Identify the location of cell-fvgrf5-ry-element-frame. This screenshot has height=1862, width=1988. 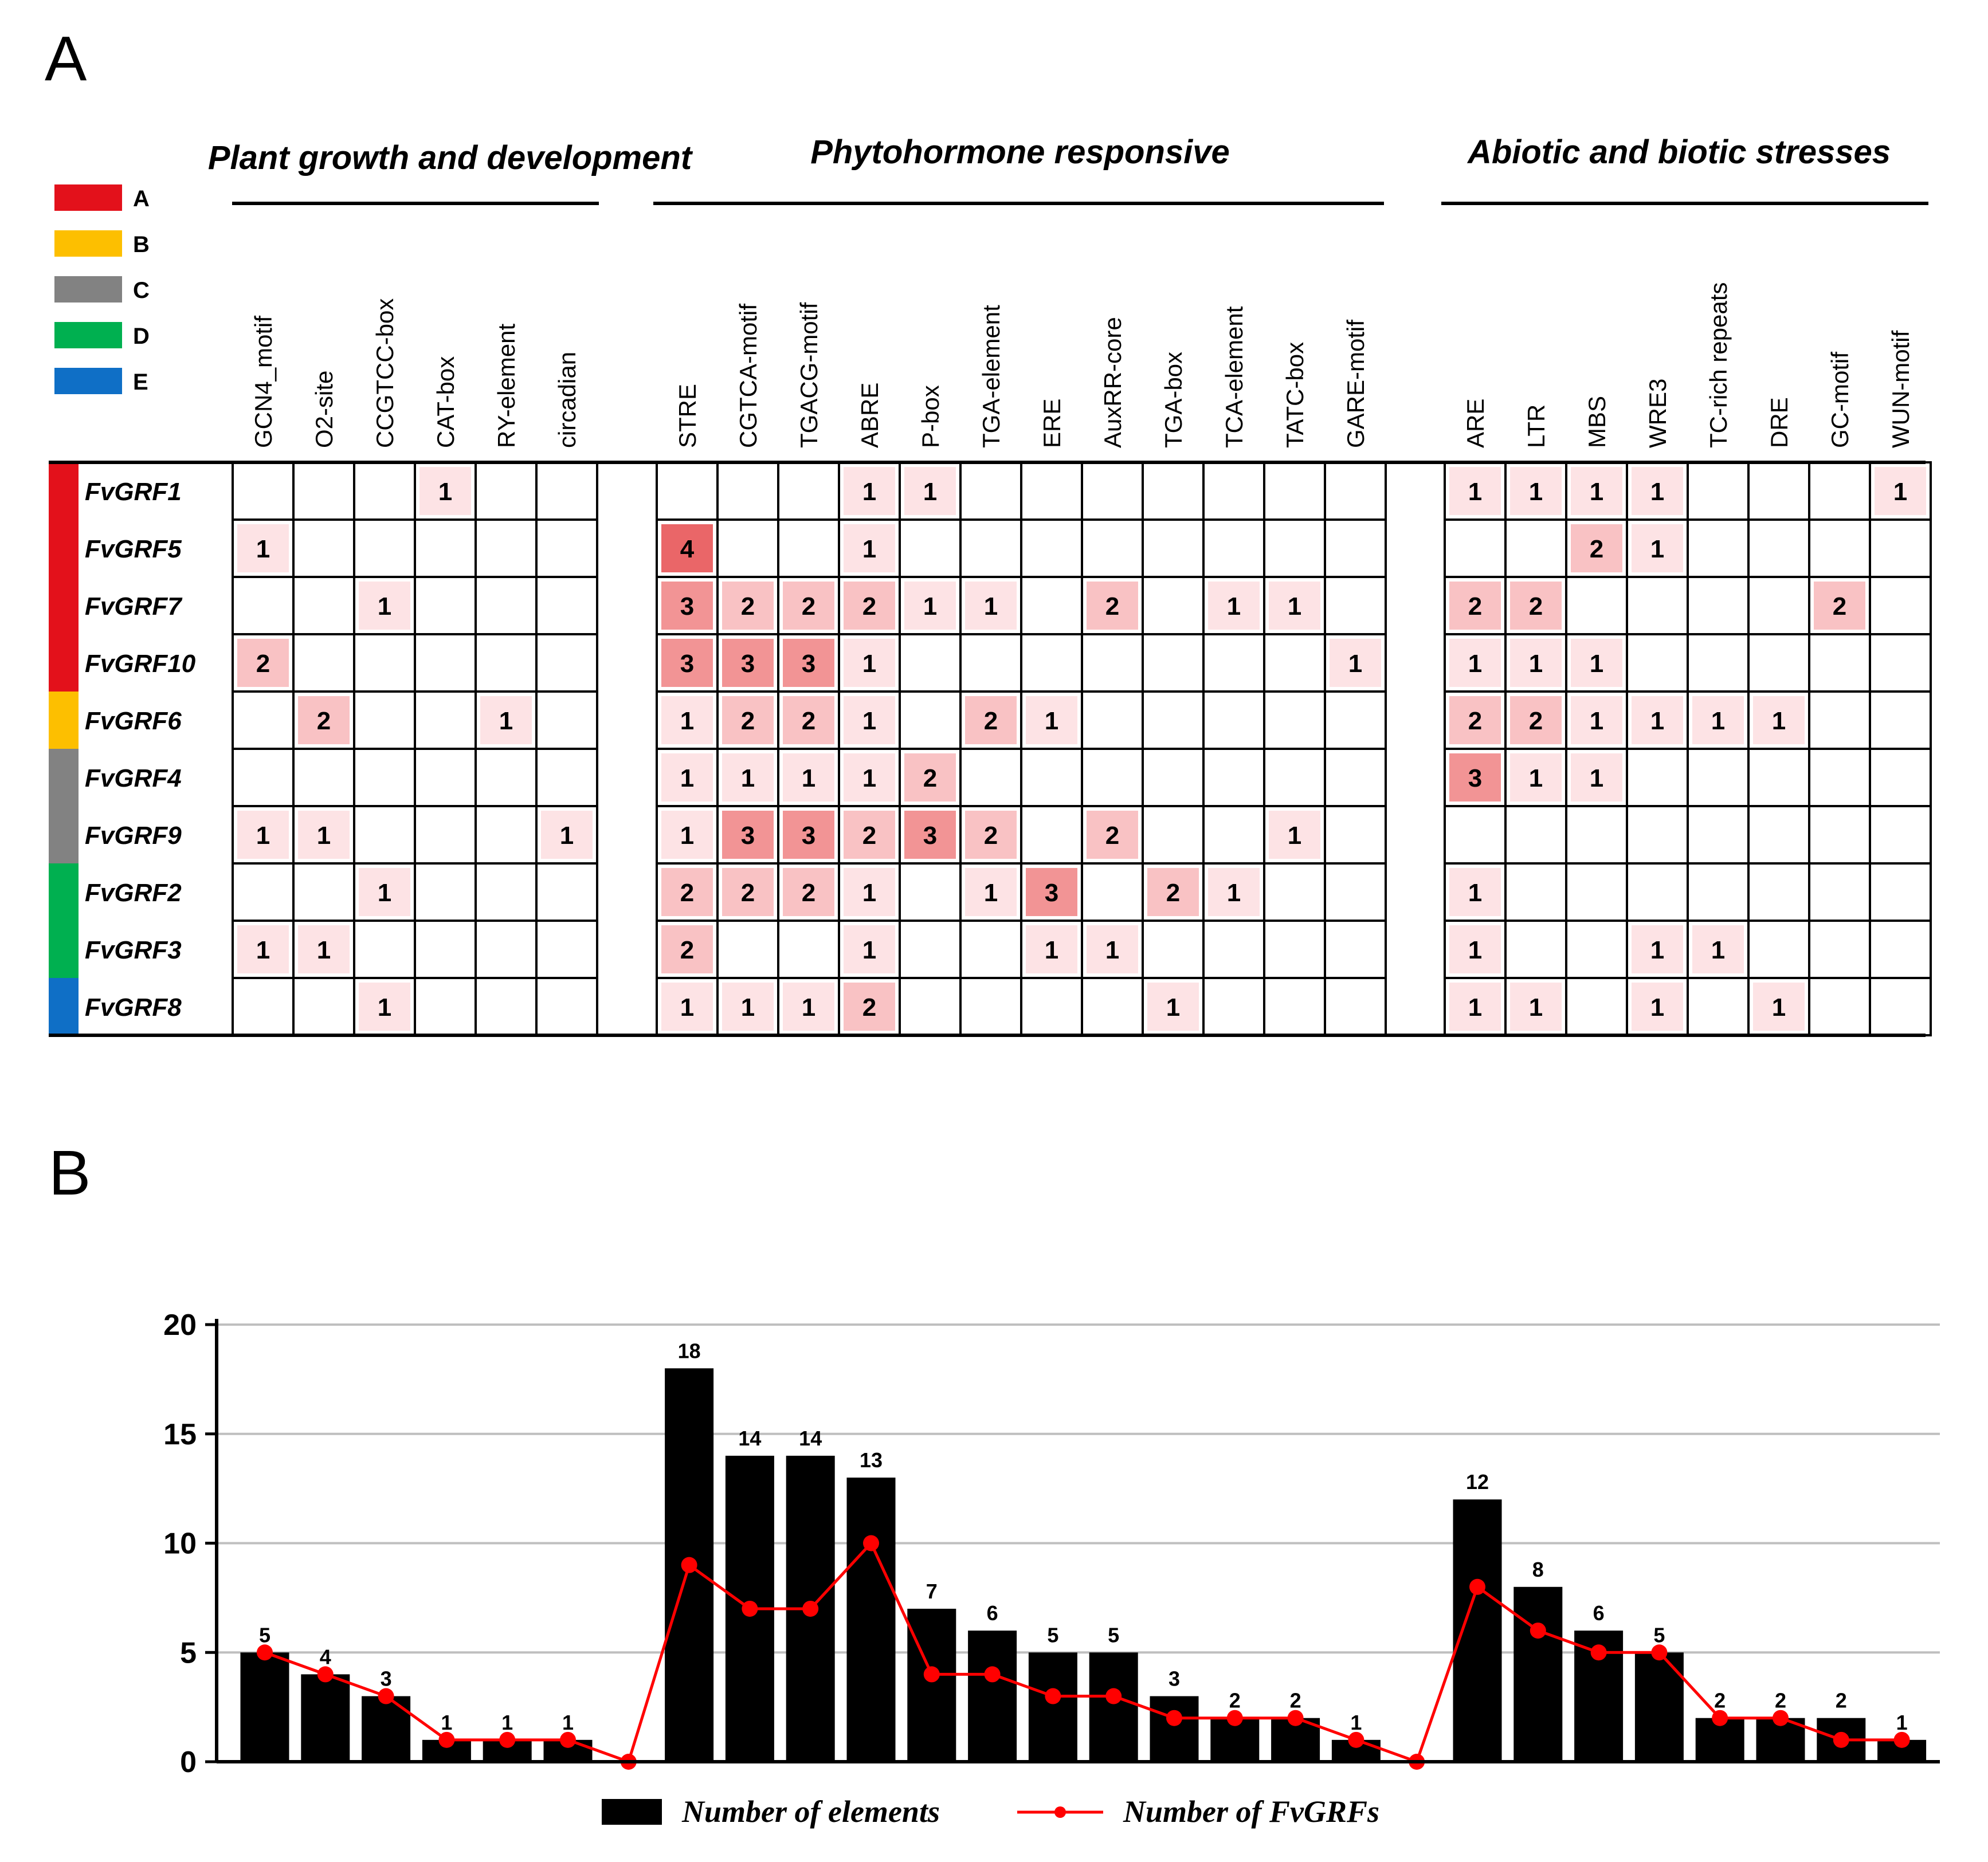
(506, 548).